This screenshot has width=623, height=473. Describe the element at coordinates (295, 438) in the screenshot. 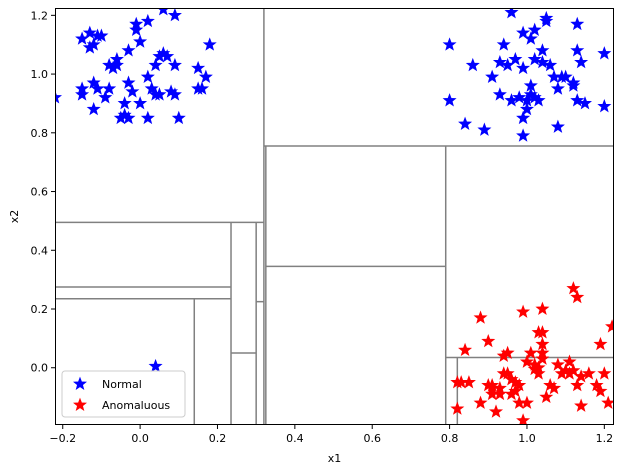

I see `x-tick-label: 0.4` at that location.